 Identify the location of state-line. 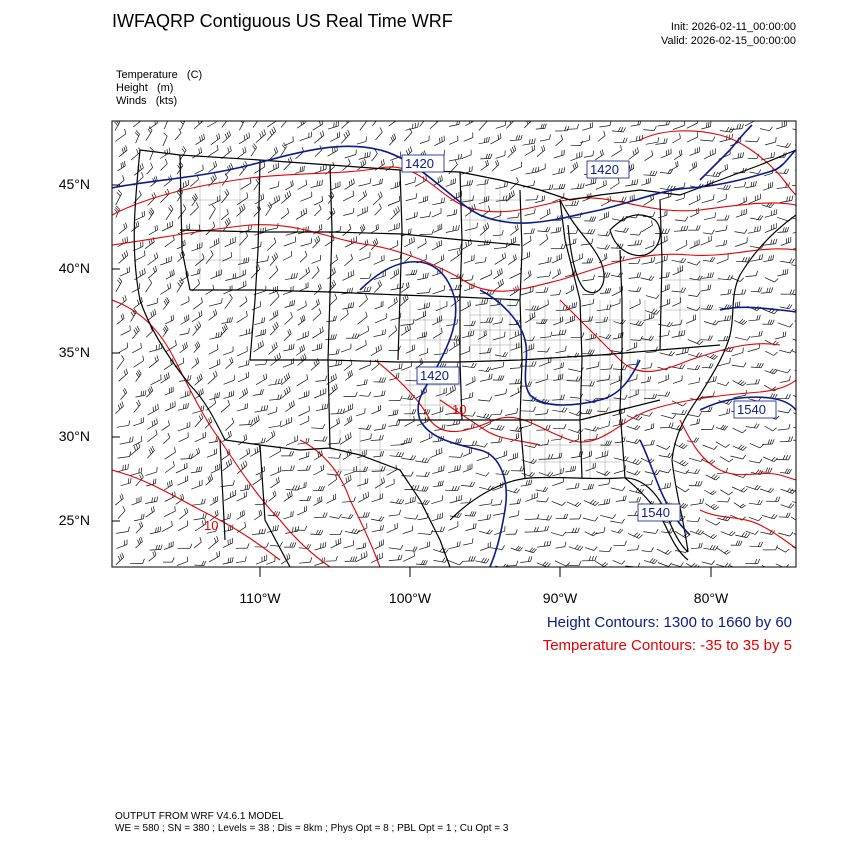
(622, 364).